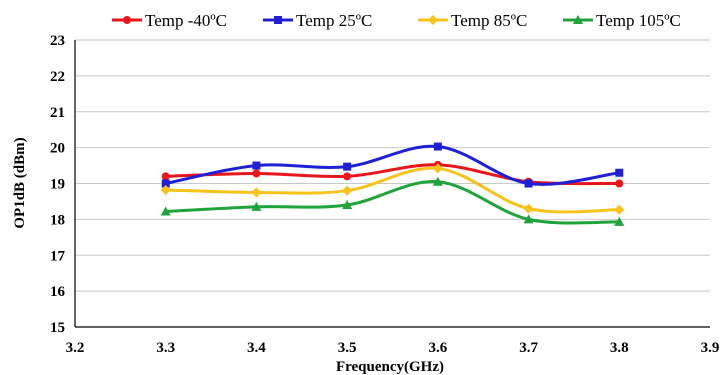  I want to click on x-tick-label: 3.2, so click(75, 348).